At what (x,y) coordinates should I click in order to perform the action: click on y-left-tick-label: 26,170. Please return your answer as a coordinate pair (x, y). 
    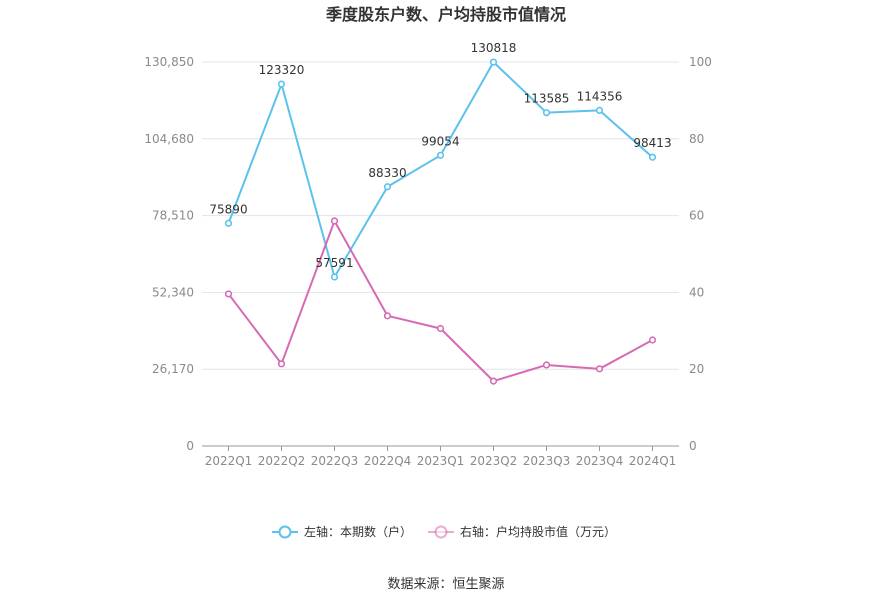
    Looking at the image, I should click on (173, 369).